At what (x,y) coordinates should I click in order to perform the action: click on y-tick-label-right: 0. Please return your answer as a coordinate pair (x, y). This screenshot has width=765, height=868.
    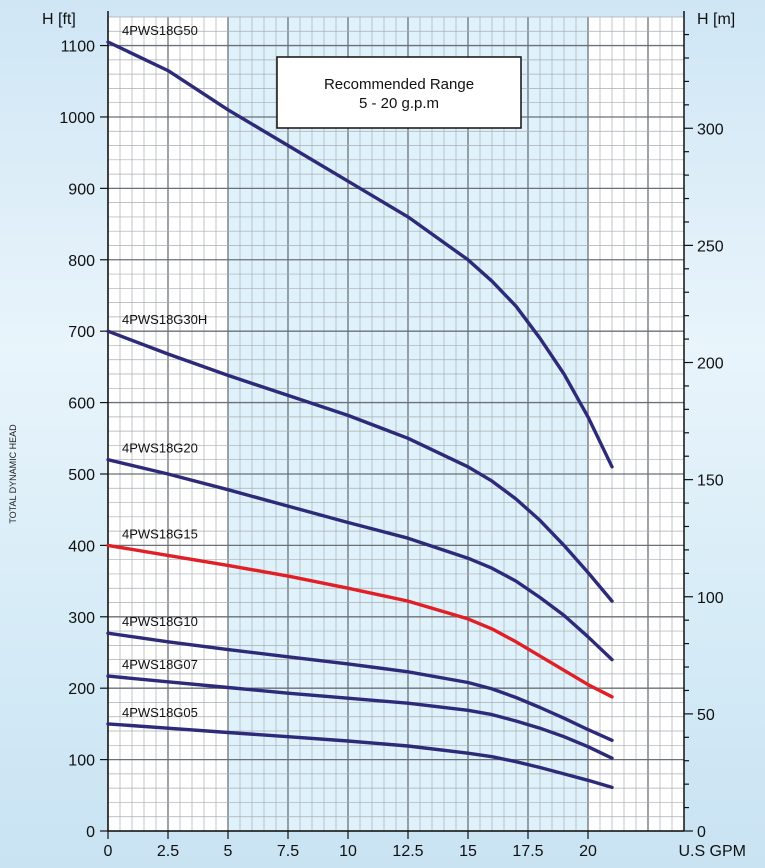
    Looking at the image, I should click on (701, 832).